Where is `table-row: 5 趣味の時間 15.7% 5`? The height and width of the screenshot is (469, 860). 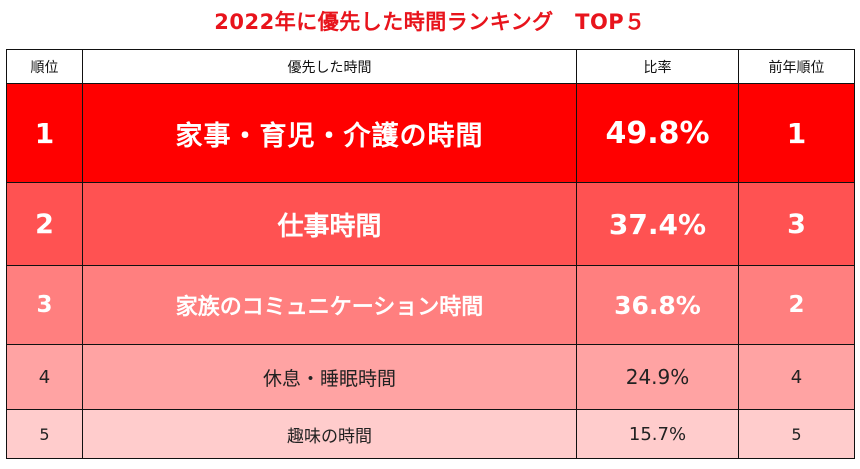 table-row: 5 趣味の時間 15.7% 5 is located at coordinates (430, 434).